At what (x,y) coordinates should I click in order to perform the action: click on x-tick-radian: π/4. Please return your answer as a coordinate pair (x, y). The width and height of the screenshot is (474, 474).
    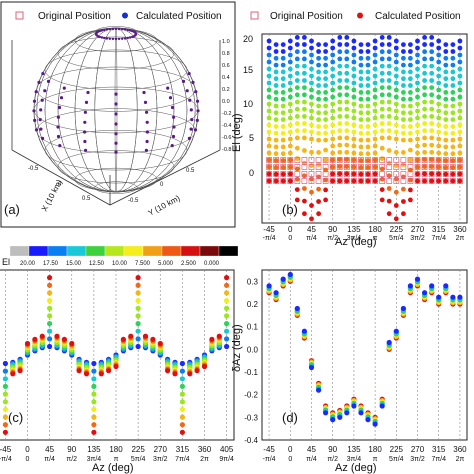
    Looking at the image, I should click on (311, 238).